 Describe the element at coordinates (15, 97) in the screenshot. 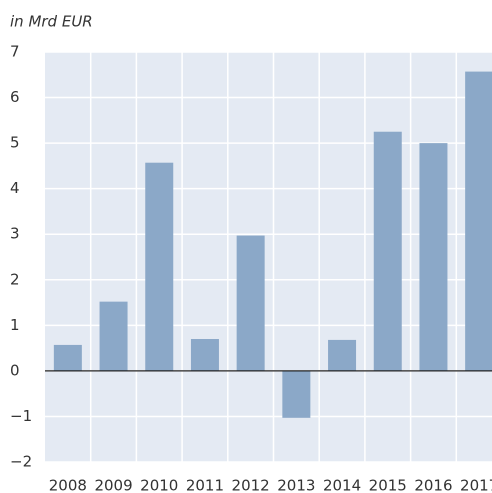

I see `y-tick-label: 6` at that location.